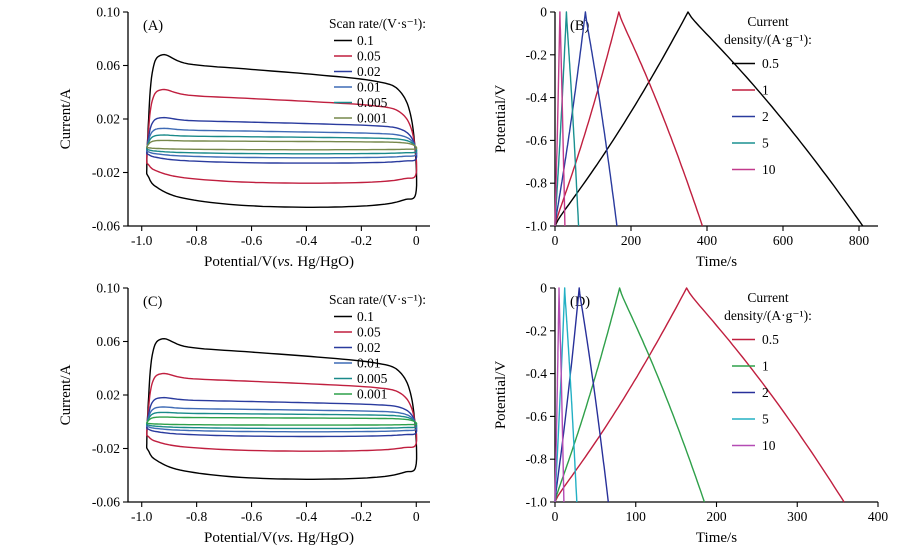 This screenshot has height=552, width=900. I want to click on x-tick-label: 400, so click(707, 240).